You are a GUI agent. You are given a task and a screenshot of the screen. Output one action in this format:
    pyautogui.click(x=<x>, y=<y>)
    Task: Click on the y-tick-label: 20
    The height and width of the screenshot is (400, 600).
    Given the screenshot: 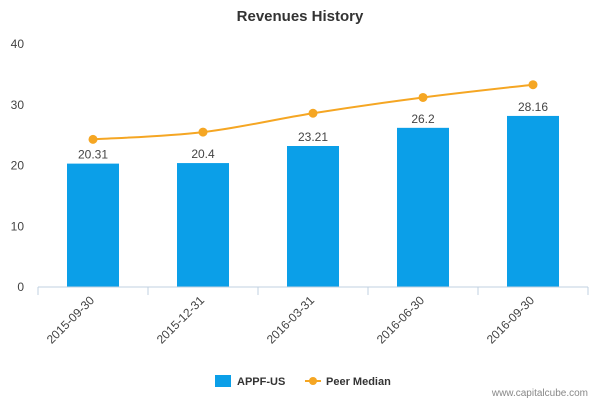 What is the action you would take?
    pyautogui.click(x=18, y=166)
    